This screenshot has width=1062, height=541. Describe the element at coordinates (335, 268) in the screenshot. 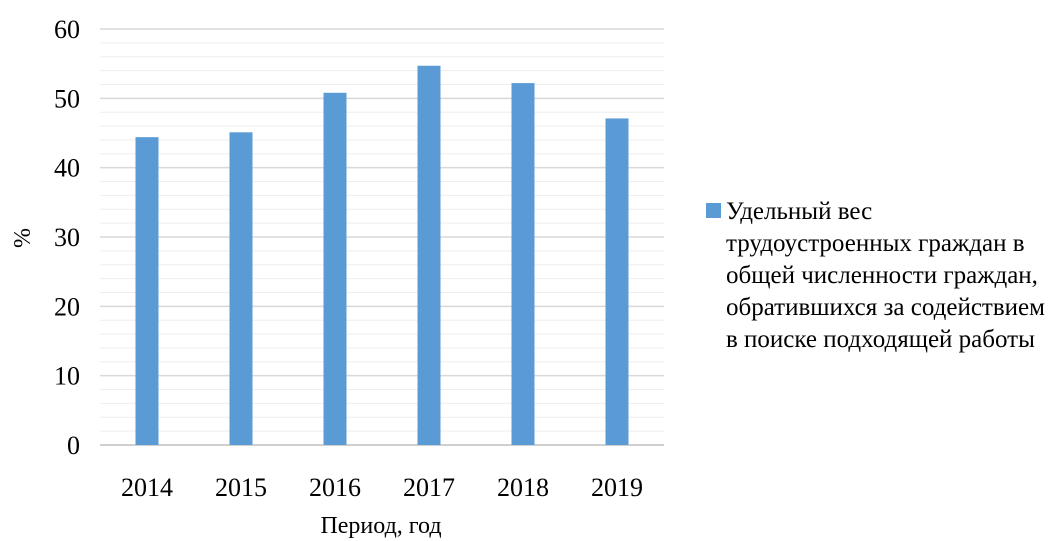

I see `bar-2016` at that location.